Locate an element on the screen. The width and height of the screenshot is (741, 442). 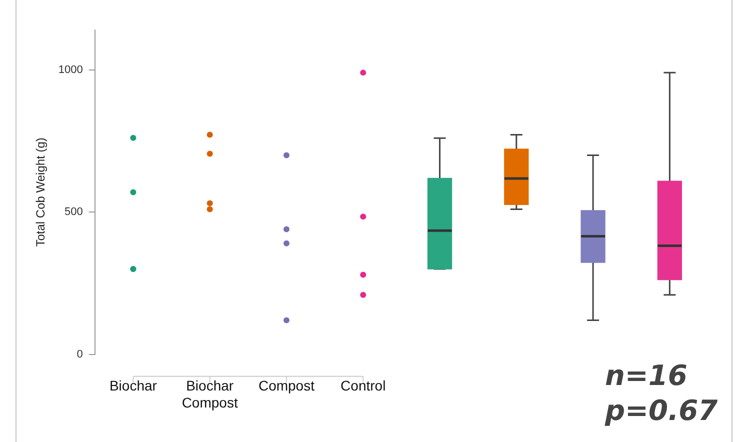
text: n=16 is located at coordinates (646, 375).